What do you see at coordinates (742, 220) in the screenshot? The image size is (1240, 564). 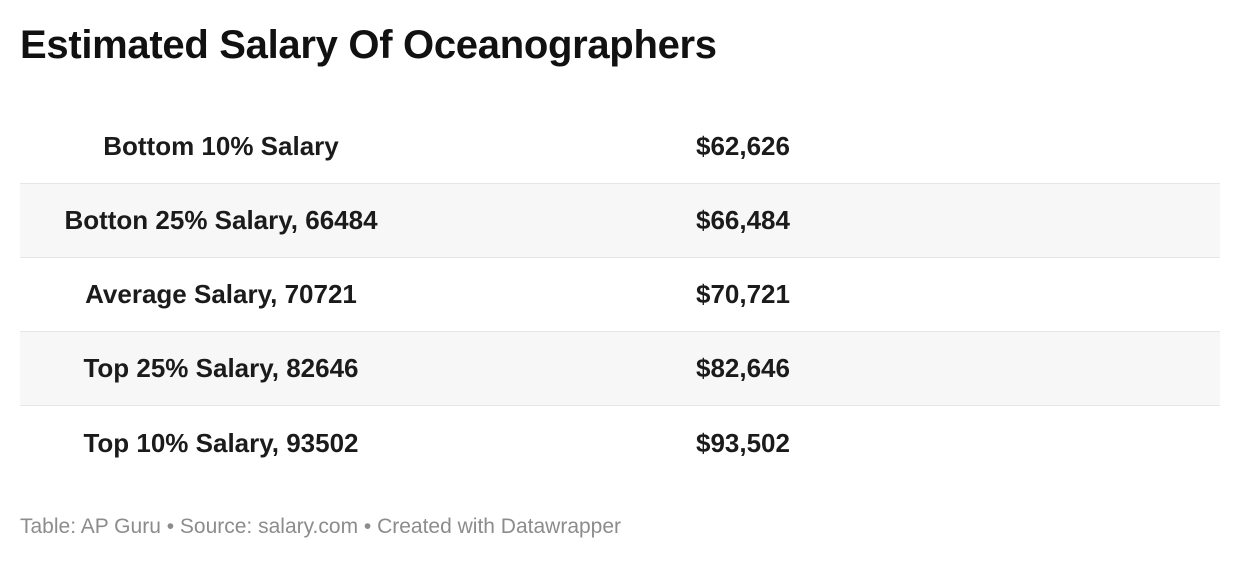 I see `row-value: $66,484` at bounding box center [742, 220].